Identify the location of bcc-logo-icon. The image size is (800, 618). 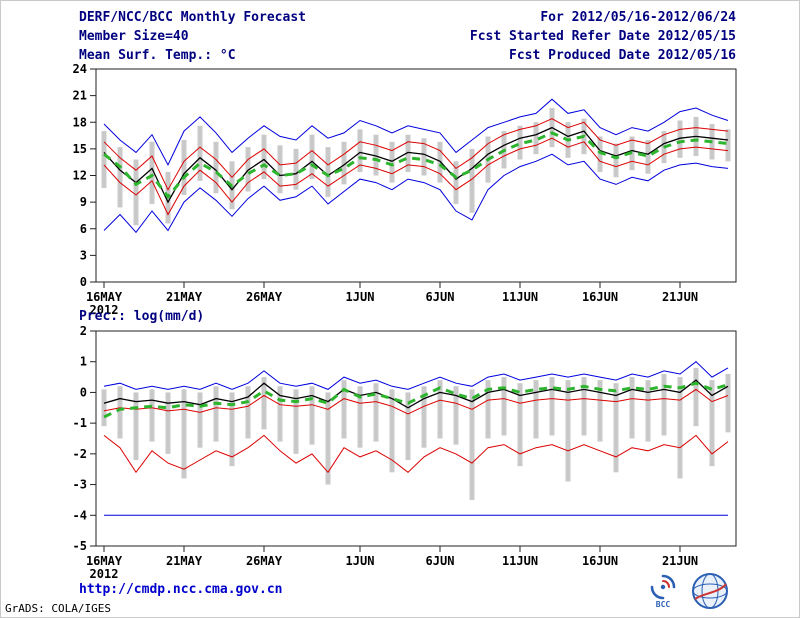
(663, 587).